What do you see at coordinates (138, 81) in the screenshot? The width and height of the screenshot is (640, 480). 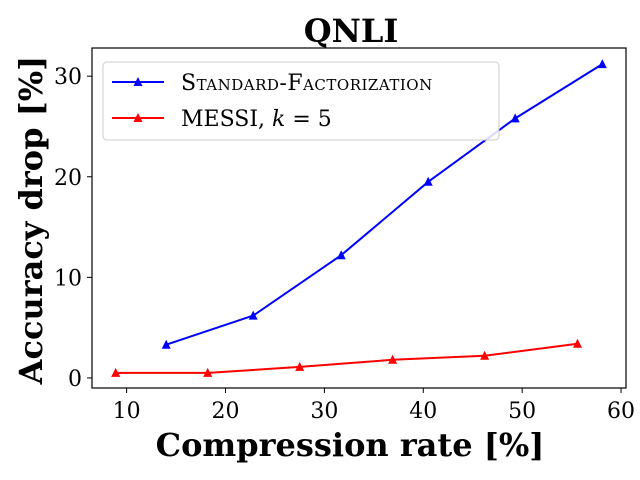 I see `legend-marker-standard-factorization` at bounding box center [138, 81].